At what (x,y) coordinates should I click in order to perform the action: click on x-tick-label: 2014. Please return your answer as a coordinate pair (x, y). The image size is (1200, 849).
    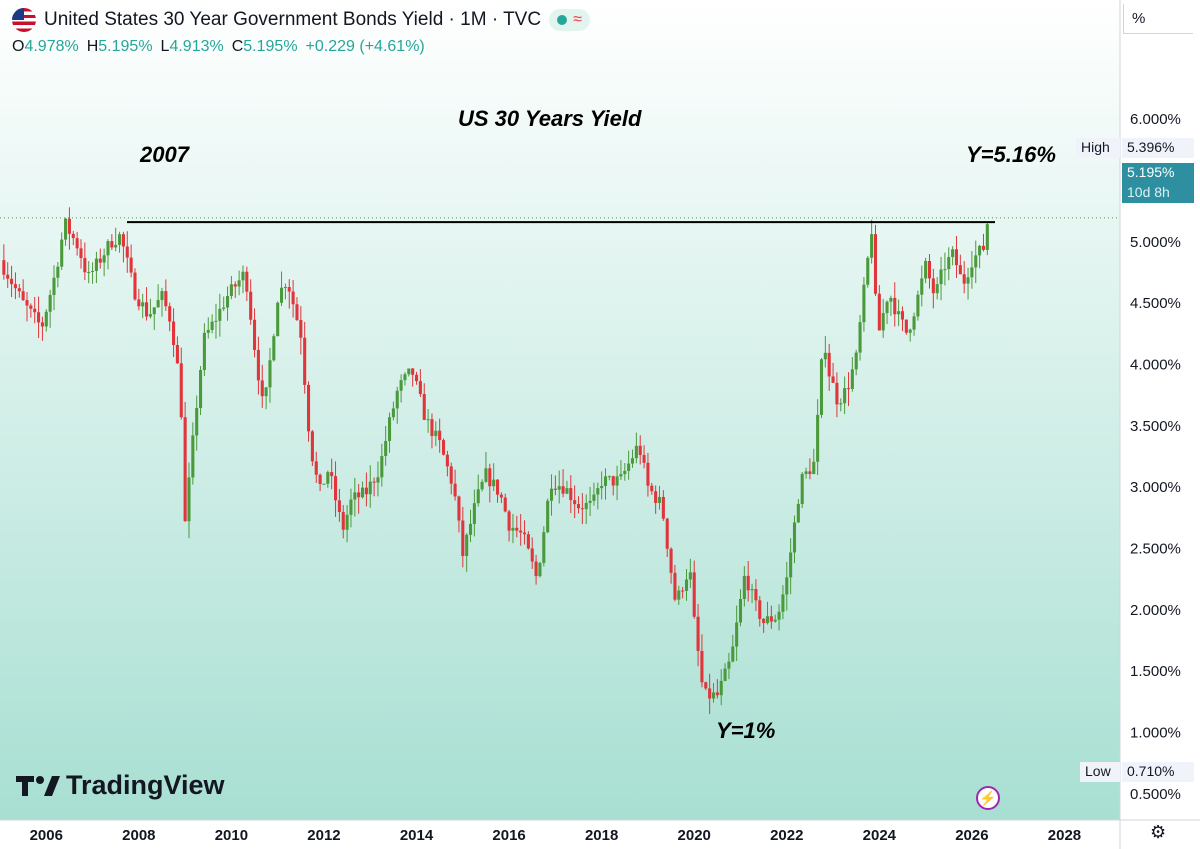
    Looking at the image, I should click on (417, 835).